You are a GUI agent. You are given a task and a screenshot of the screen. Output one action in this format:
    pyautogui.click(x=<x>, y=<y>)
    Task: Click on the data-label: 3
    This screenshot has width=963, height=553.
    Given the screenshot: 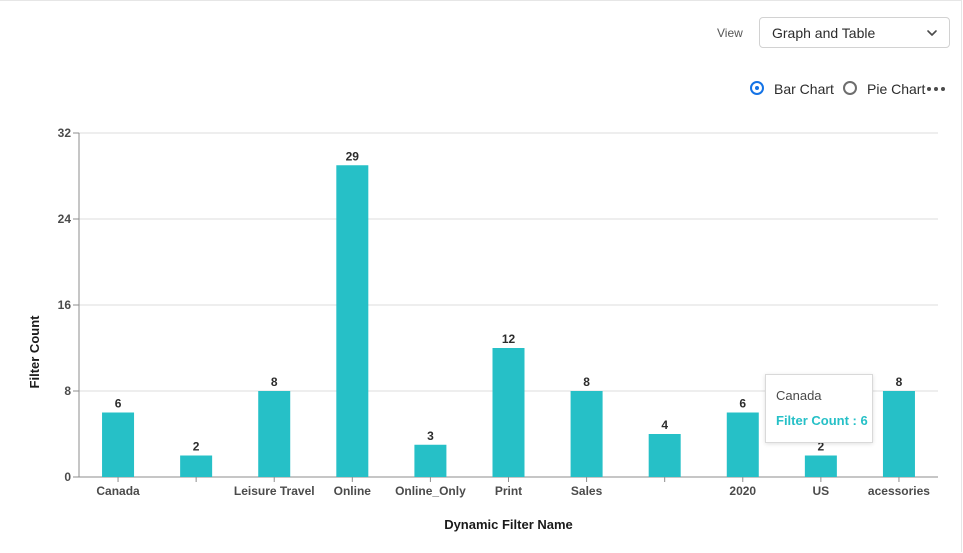 What is the action you would take?
    pyautogui.click(x=430, y=436)
    